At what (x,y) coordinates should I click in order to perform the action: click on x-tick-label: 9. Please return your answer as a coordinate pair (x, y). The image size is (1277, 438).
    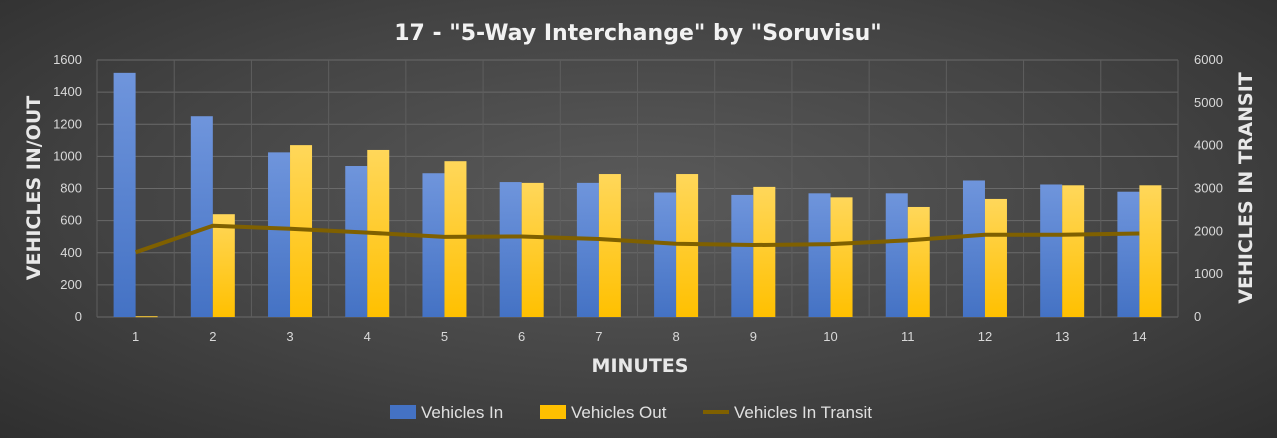
    Looking at the image, I should click on (753, 336).